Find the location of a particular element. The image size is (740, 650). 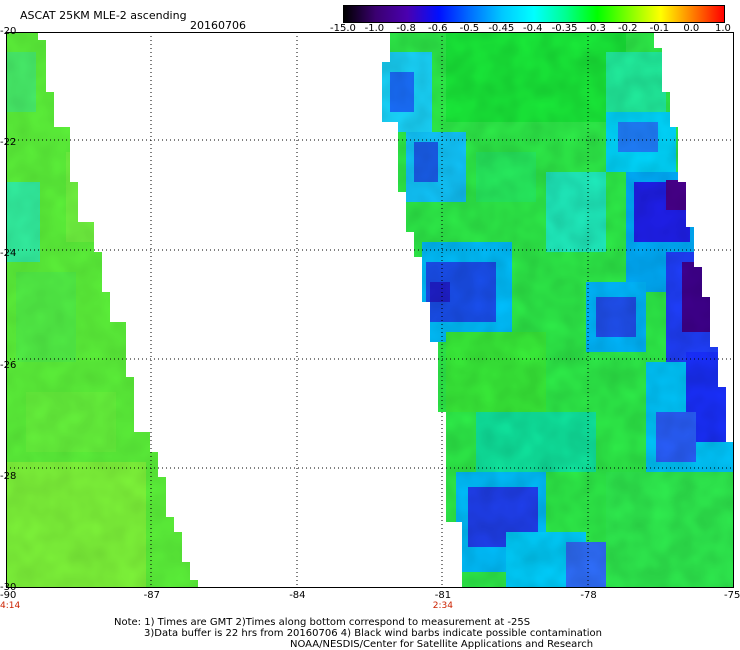

longitude-tick-label: -90 is located at coordinates (8, 595).